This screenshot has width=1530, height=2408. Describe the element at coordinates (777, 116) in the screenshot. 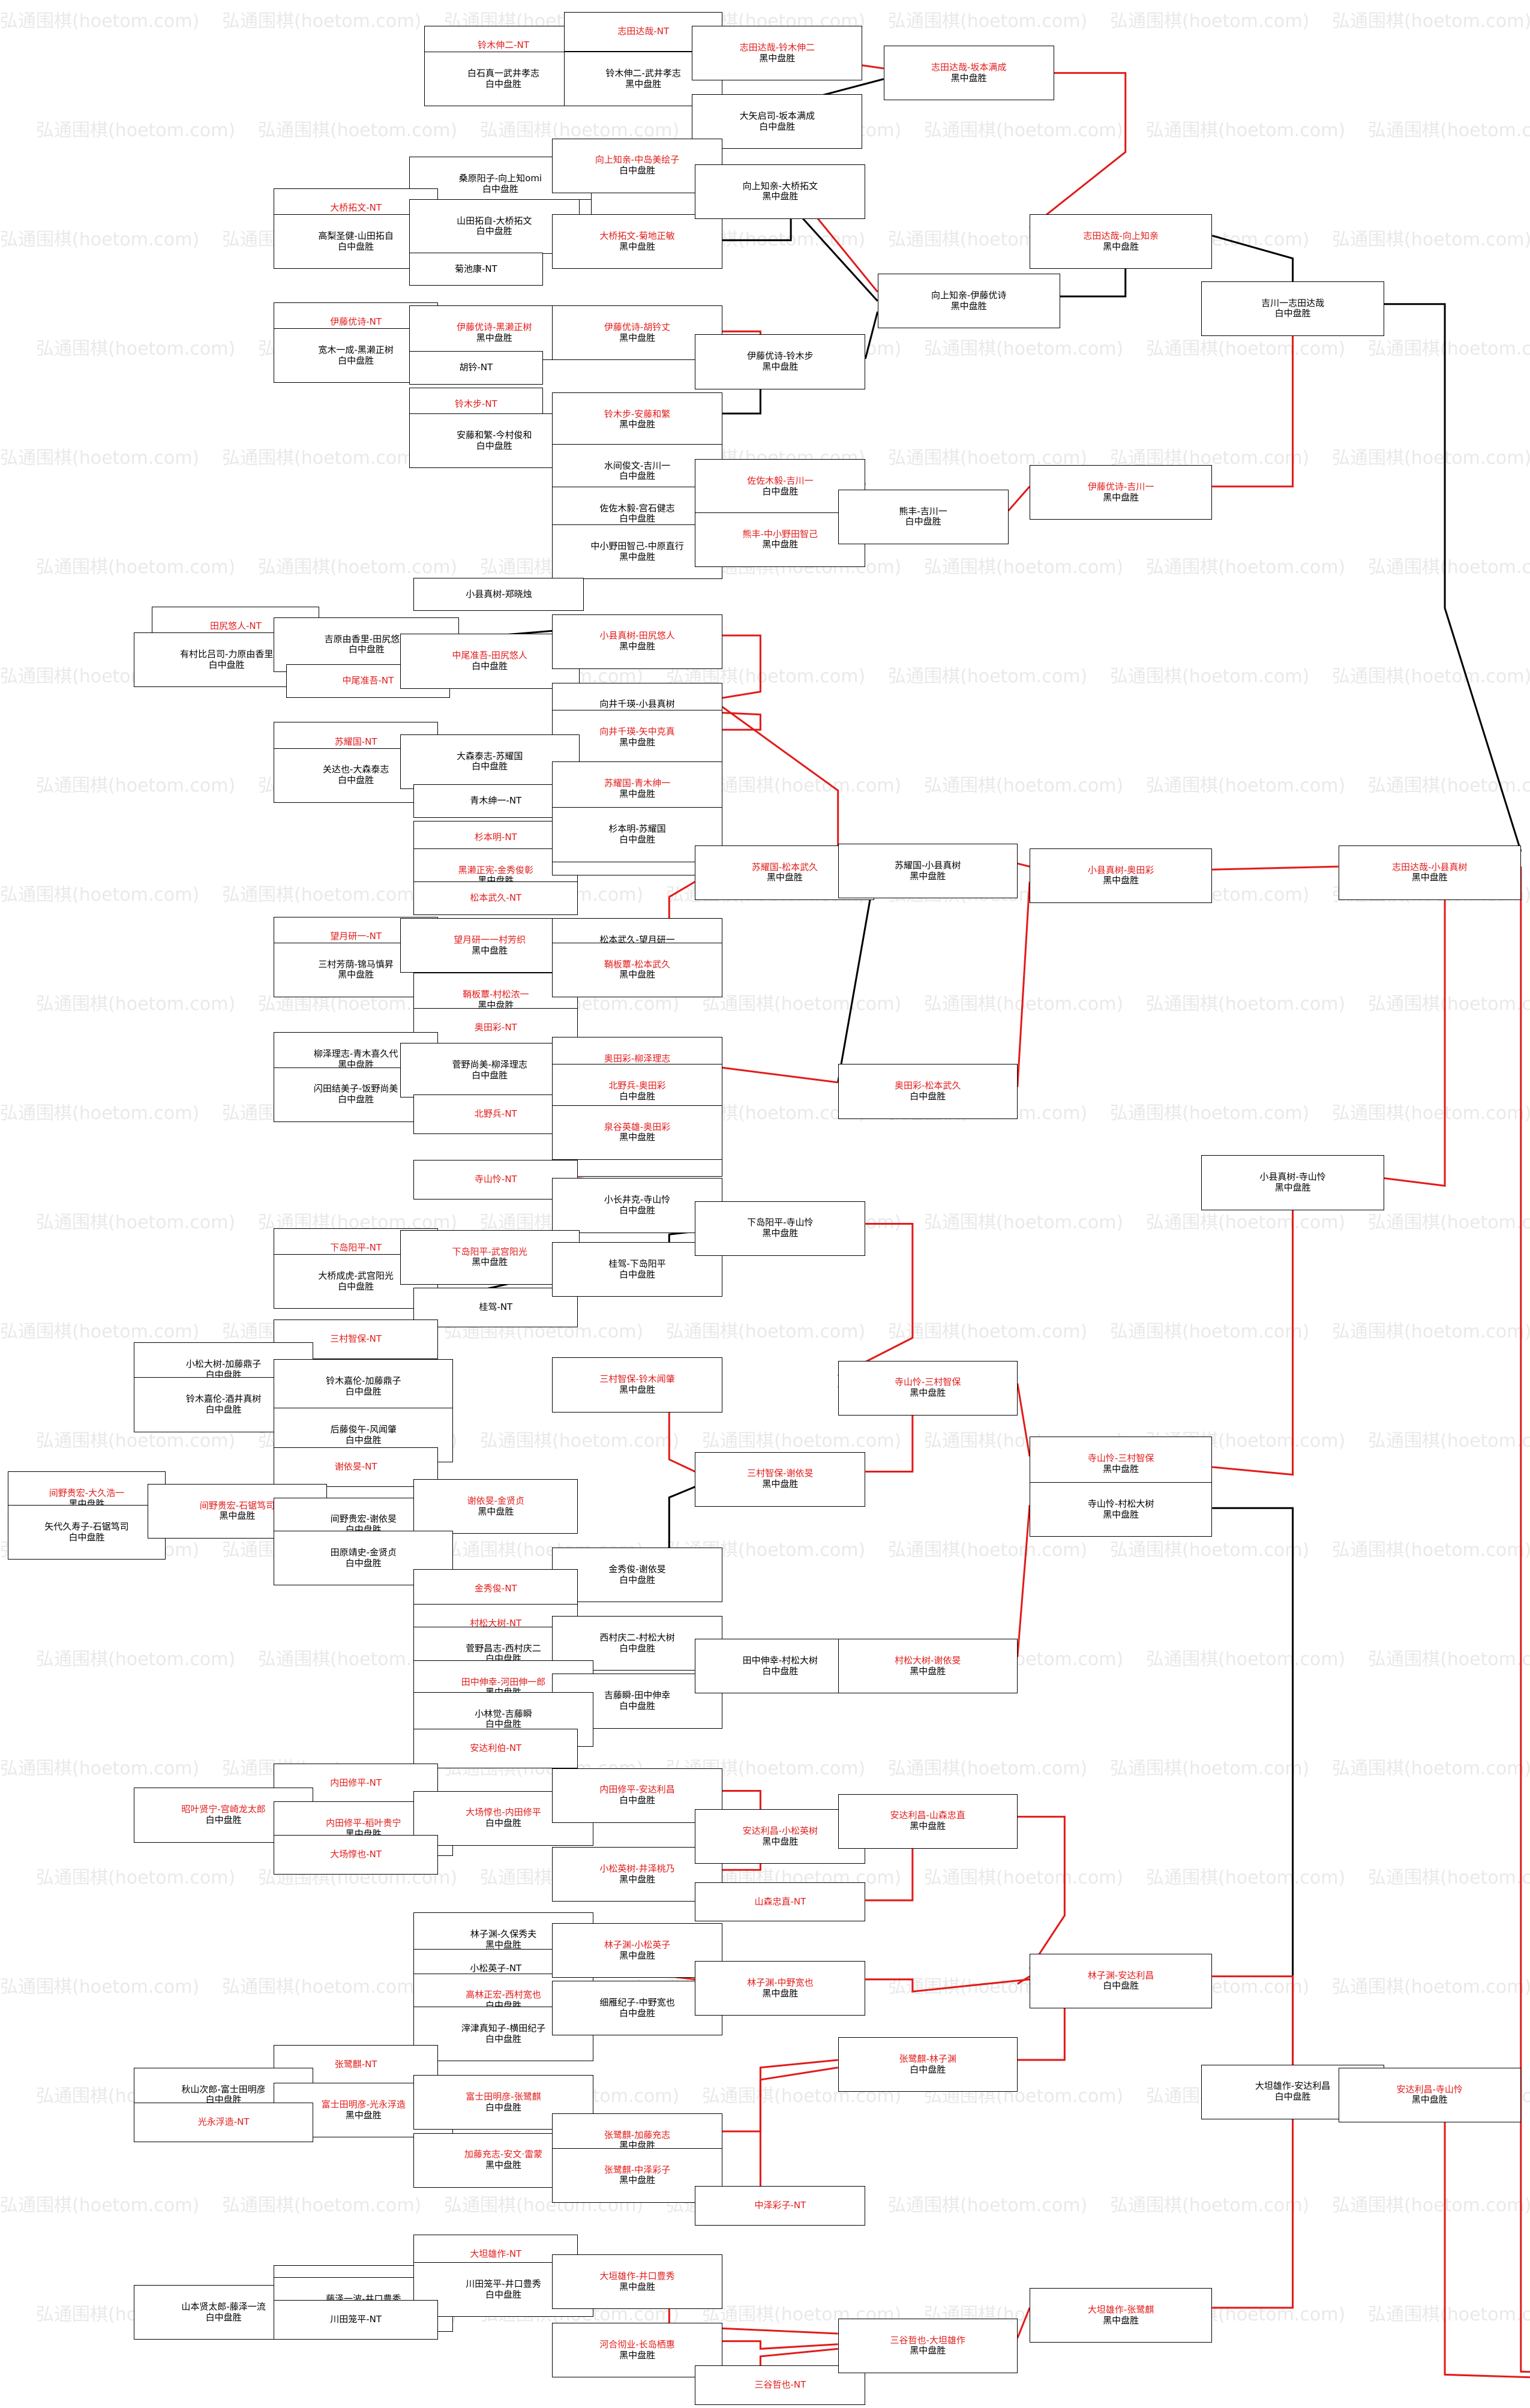

I see `bracket-node-line1: 大矢启司-坂本满成` at that location.